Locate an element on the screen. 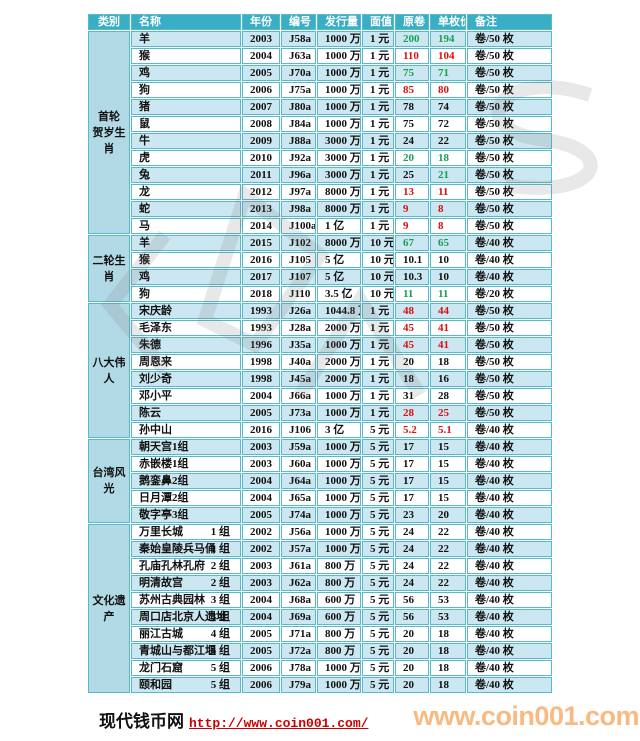 The image size is (640, 741). table-row: 鸡 2017 J107 5 亿 10 元 10.3 10 卷/40 枚 is located at coordinates (320, 277).